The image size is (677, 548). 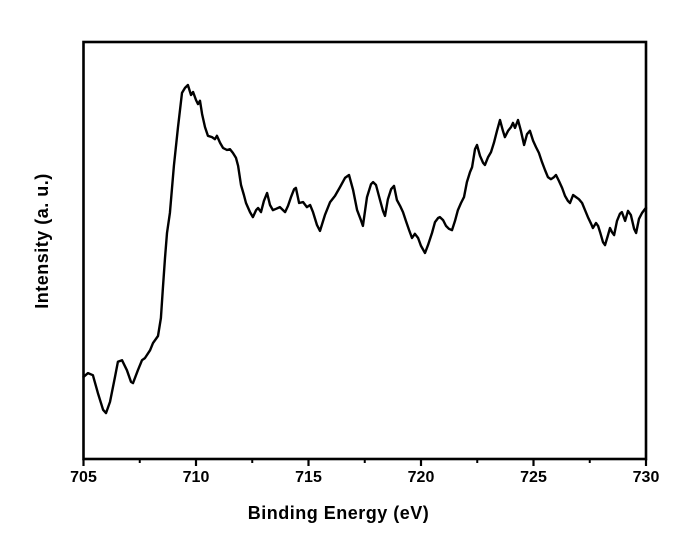 I want to click on x-tick-label: 720, so click(x=421, y=477).